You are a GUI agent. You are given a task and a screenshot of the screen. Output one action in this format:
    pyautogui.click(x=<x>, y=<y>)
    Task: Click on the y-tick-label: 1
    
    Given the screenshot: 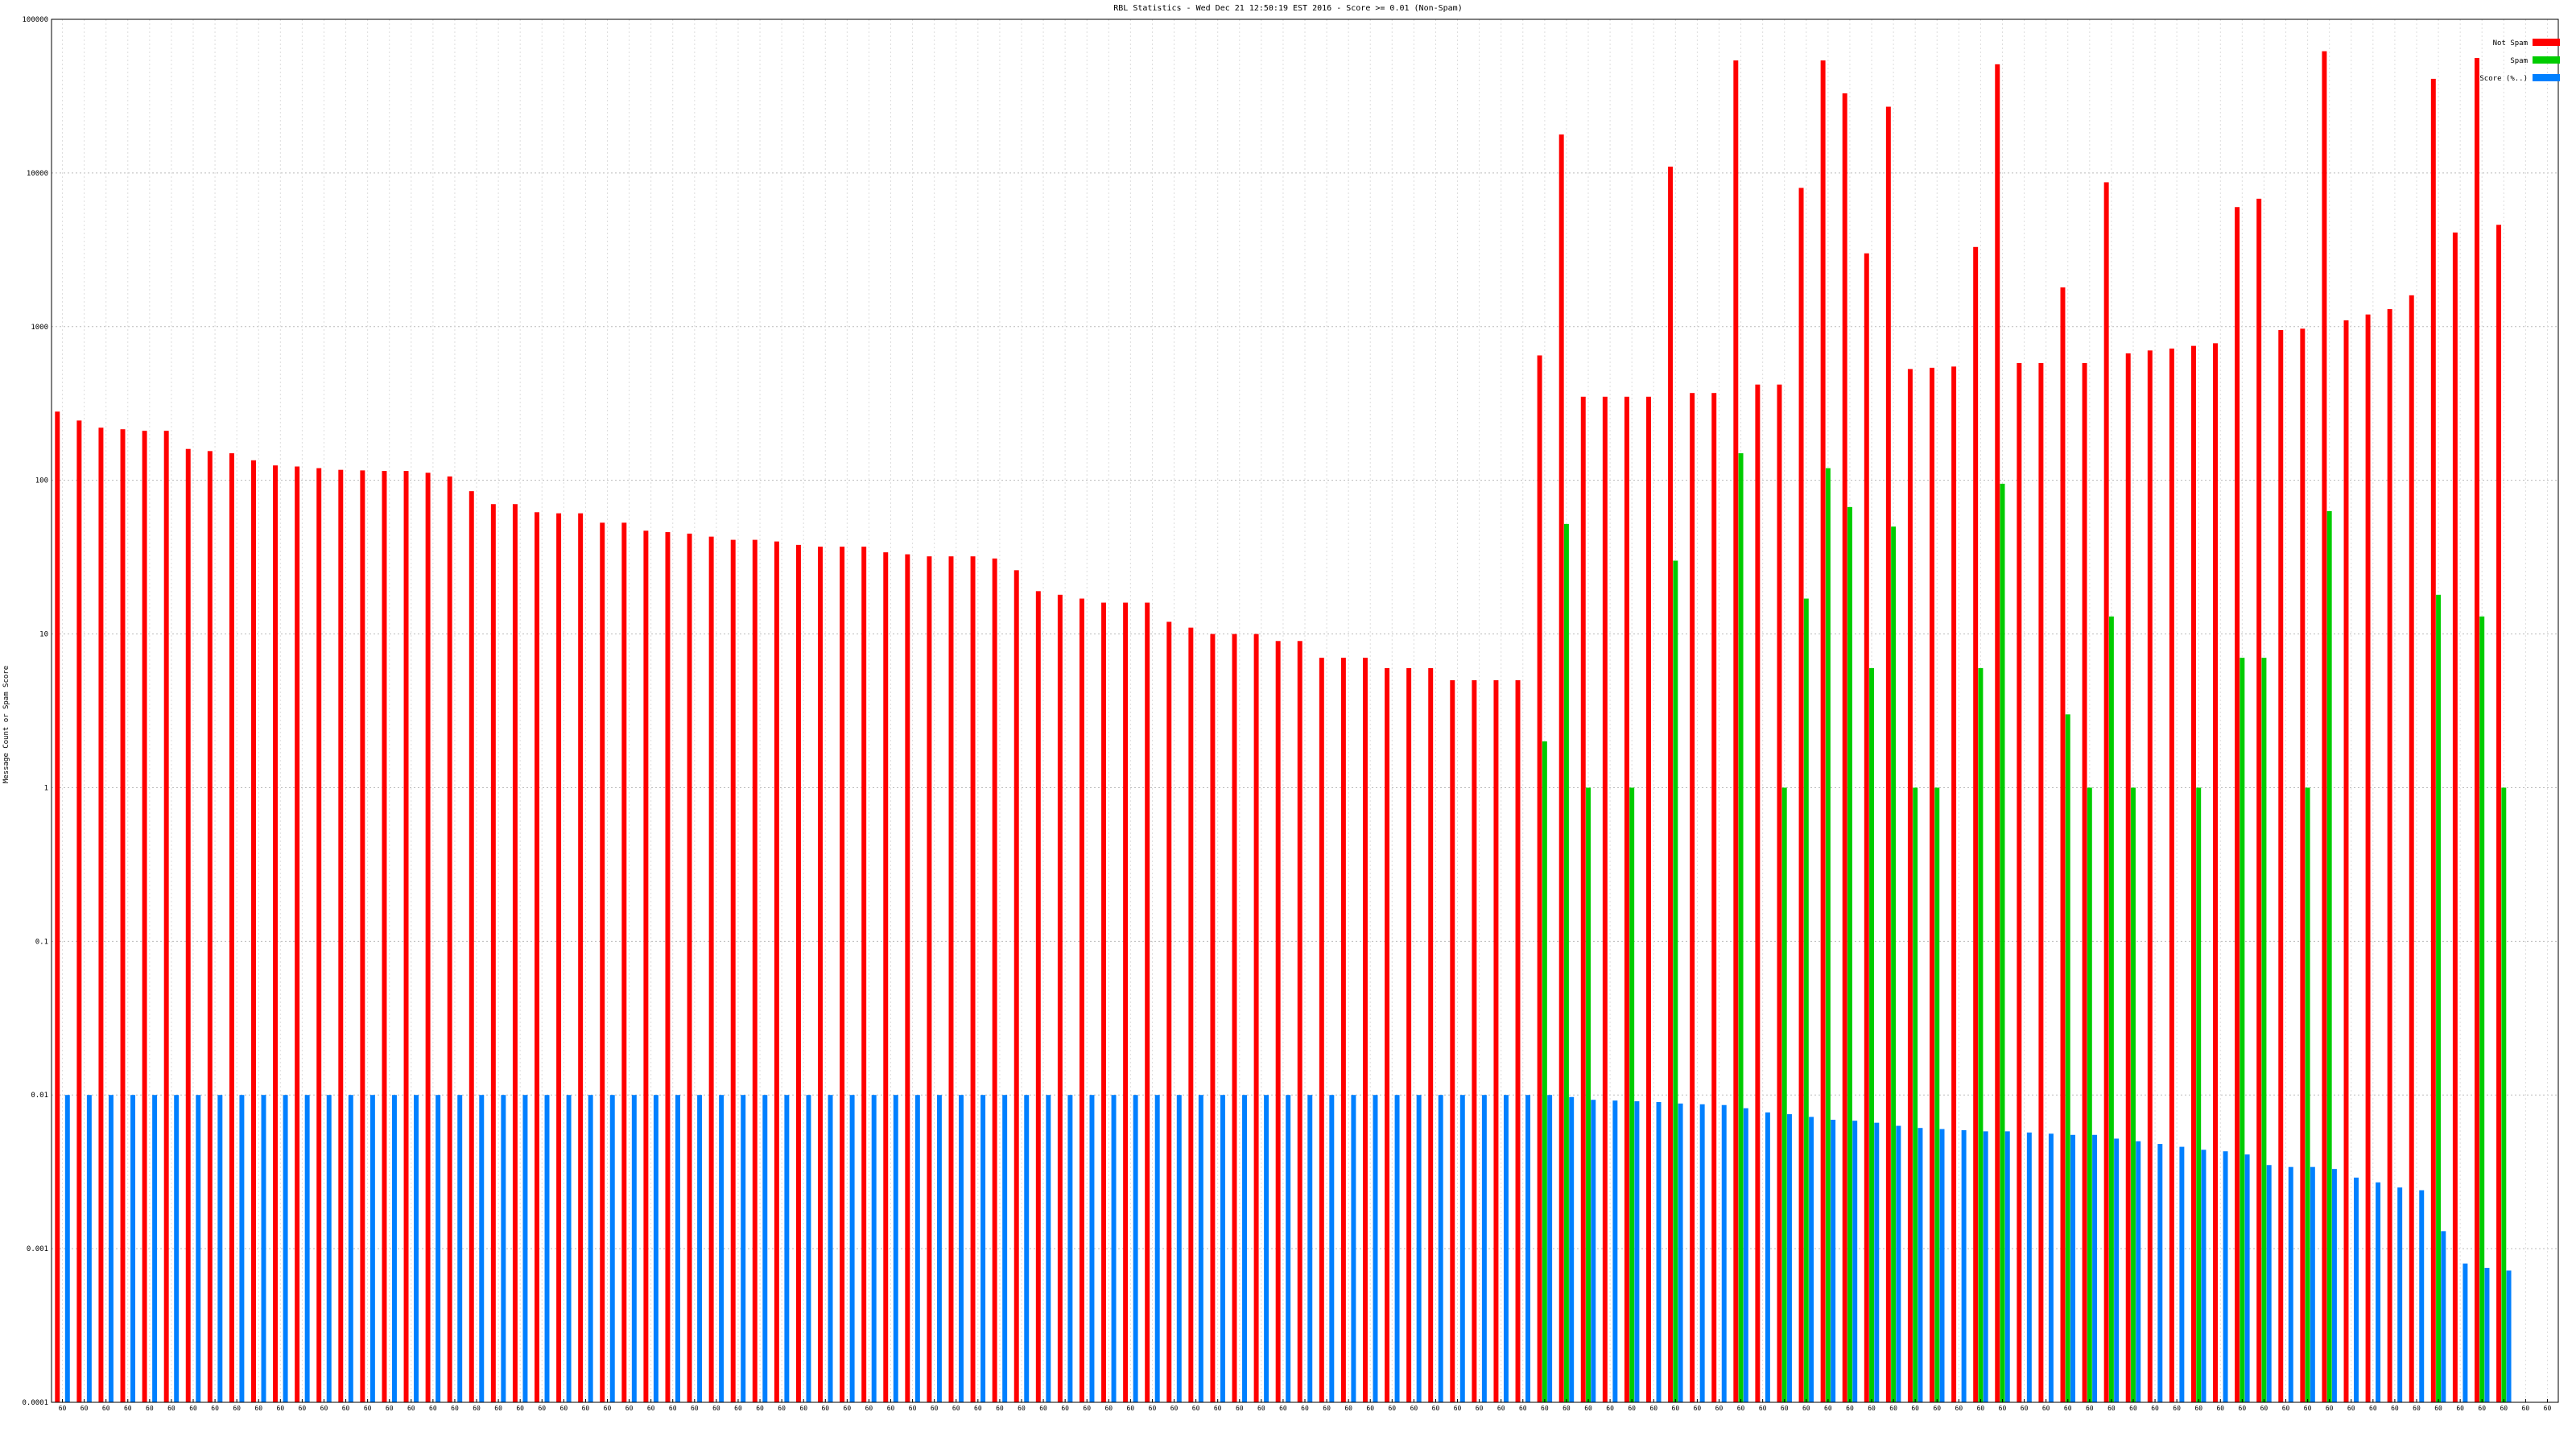 What is the action you would take?
    pyautogui.click(x=46, y=788)
    